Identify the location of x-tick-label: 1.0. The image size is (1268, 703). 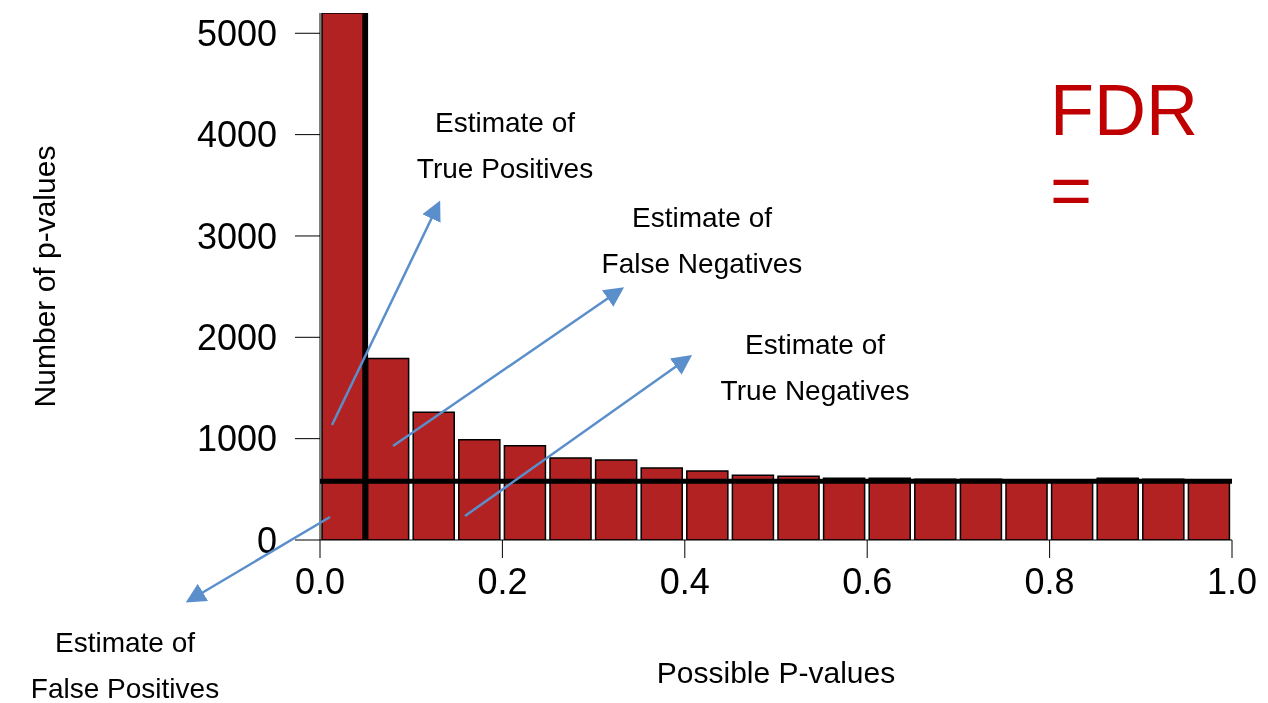
(1232, 581).